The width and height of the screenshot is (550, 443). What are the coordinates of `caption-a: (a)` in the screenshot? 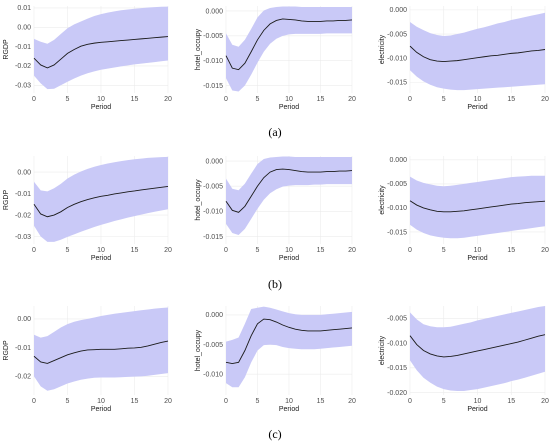 It's located at (274, 132).